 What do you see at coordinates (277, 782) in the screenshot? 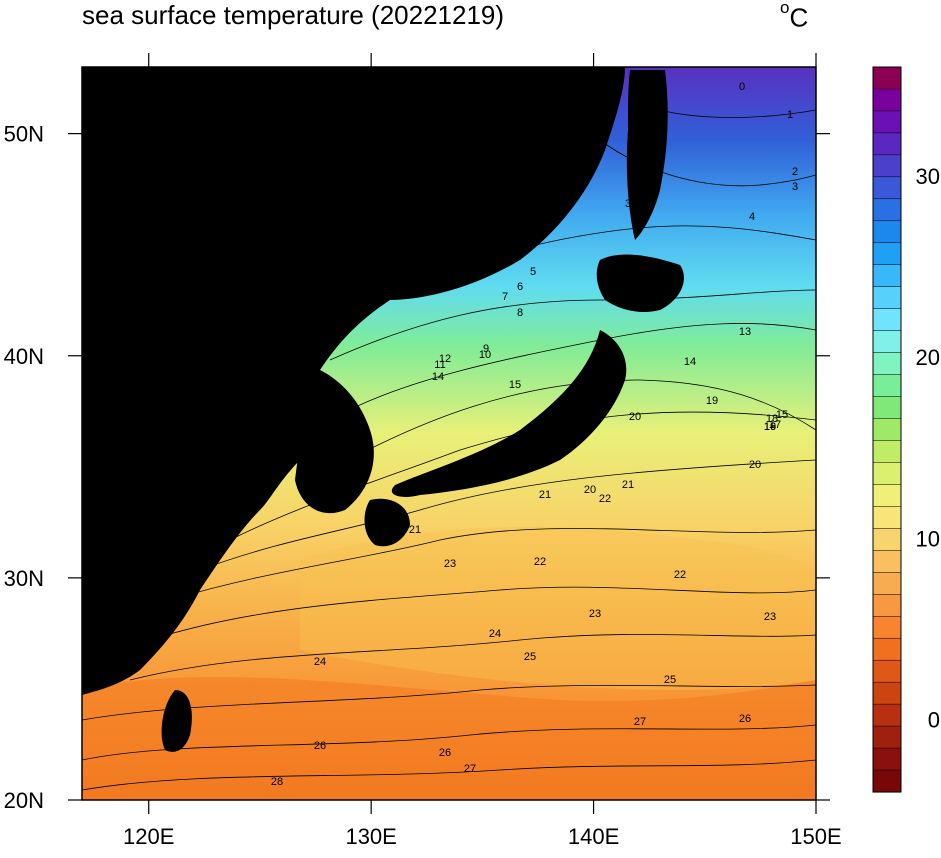
I see `contour-label: 28` at bounding box center [277, 782].